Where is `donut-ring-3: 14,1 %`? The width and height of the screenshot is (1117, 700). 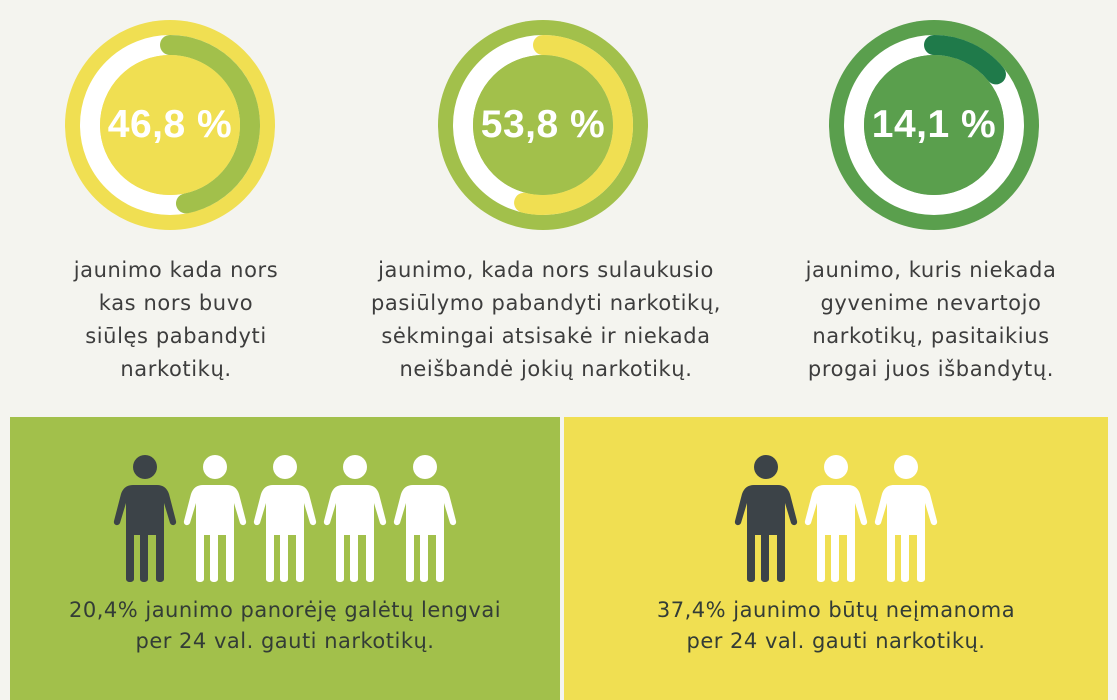
donut-ring-3: 14,1 % is located at coordinates (934, 125).